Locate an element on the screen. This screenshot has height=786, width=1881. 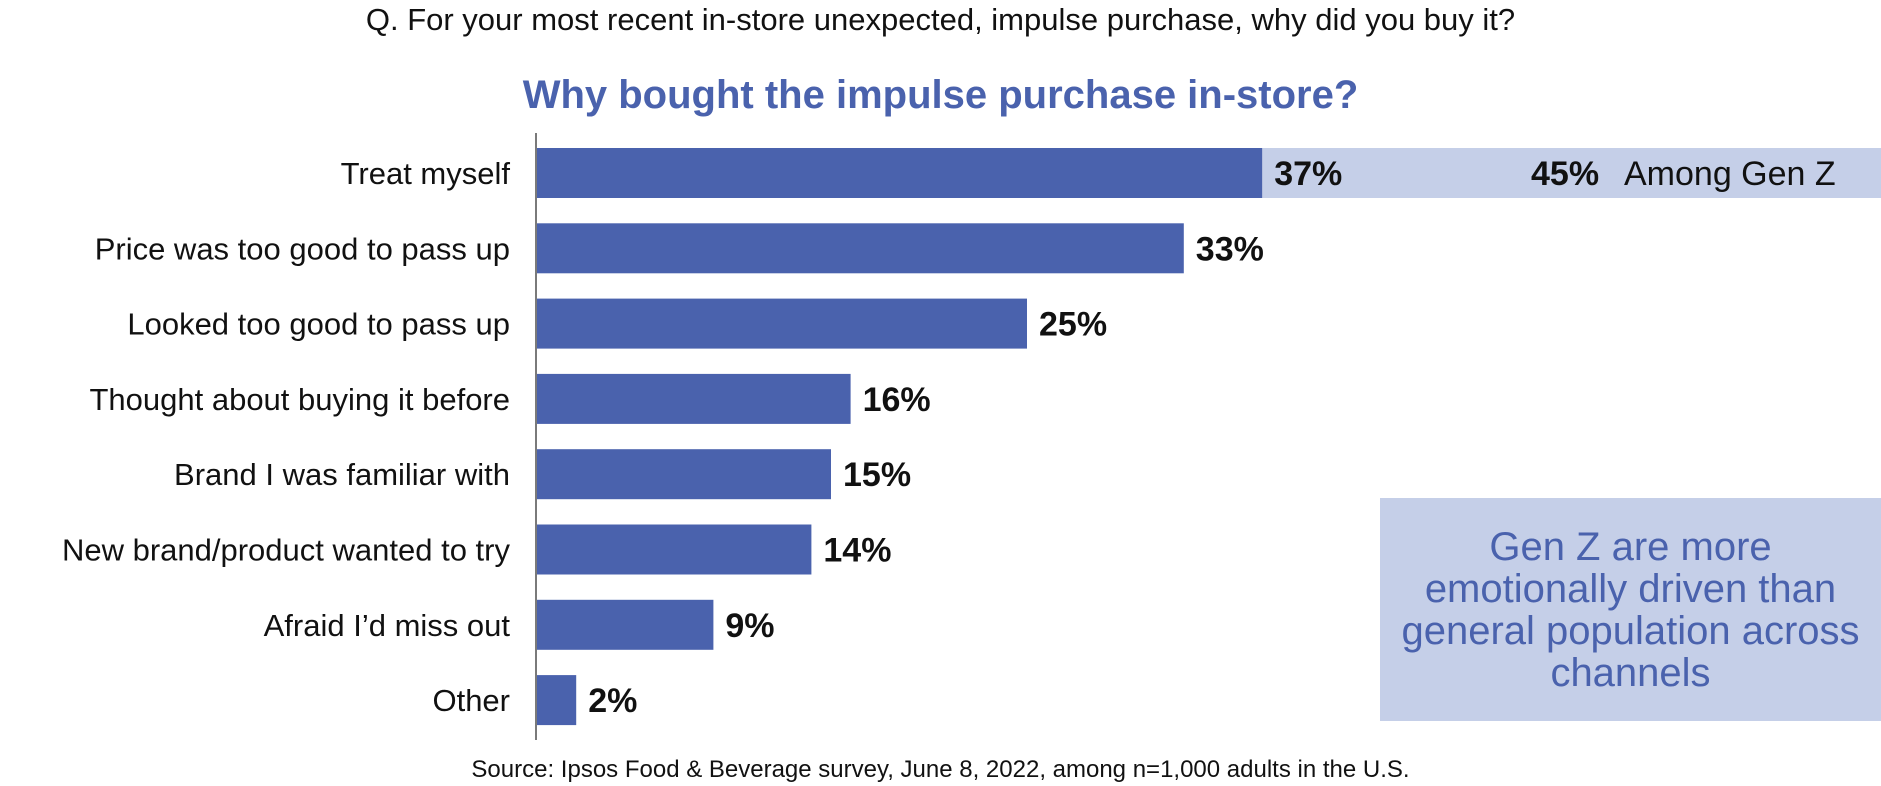
category-label-afraid-i-d-miss-out: Afraid I’d miss out is located at coordinates (387, 625).